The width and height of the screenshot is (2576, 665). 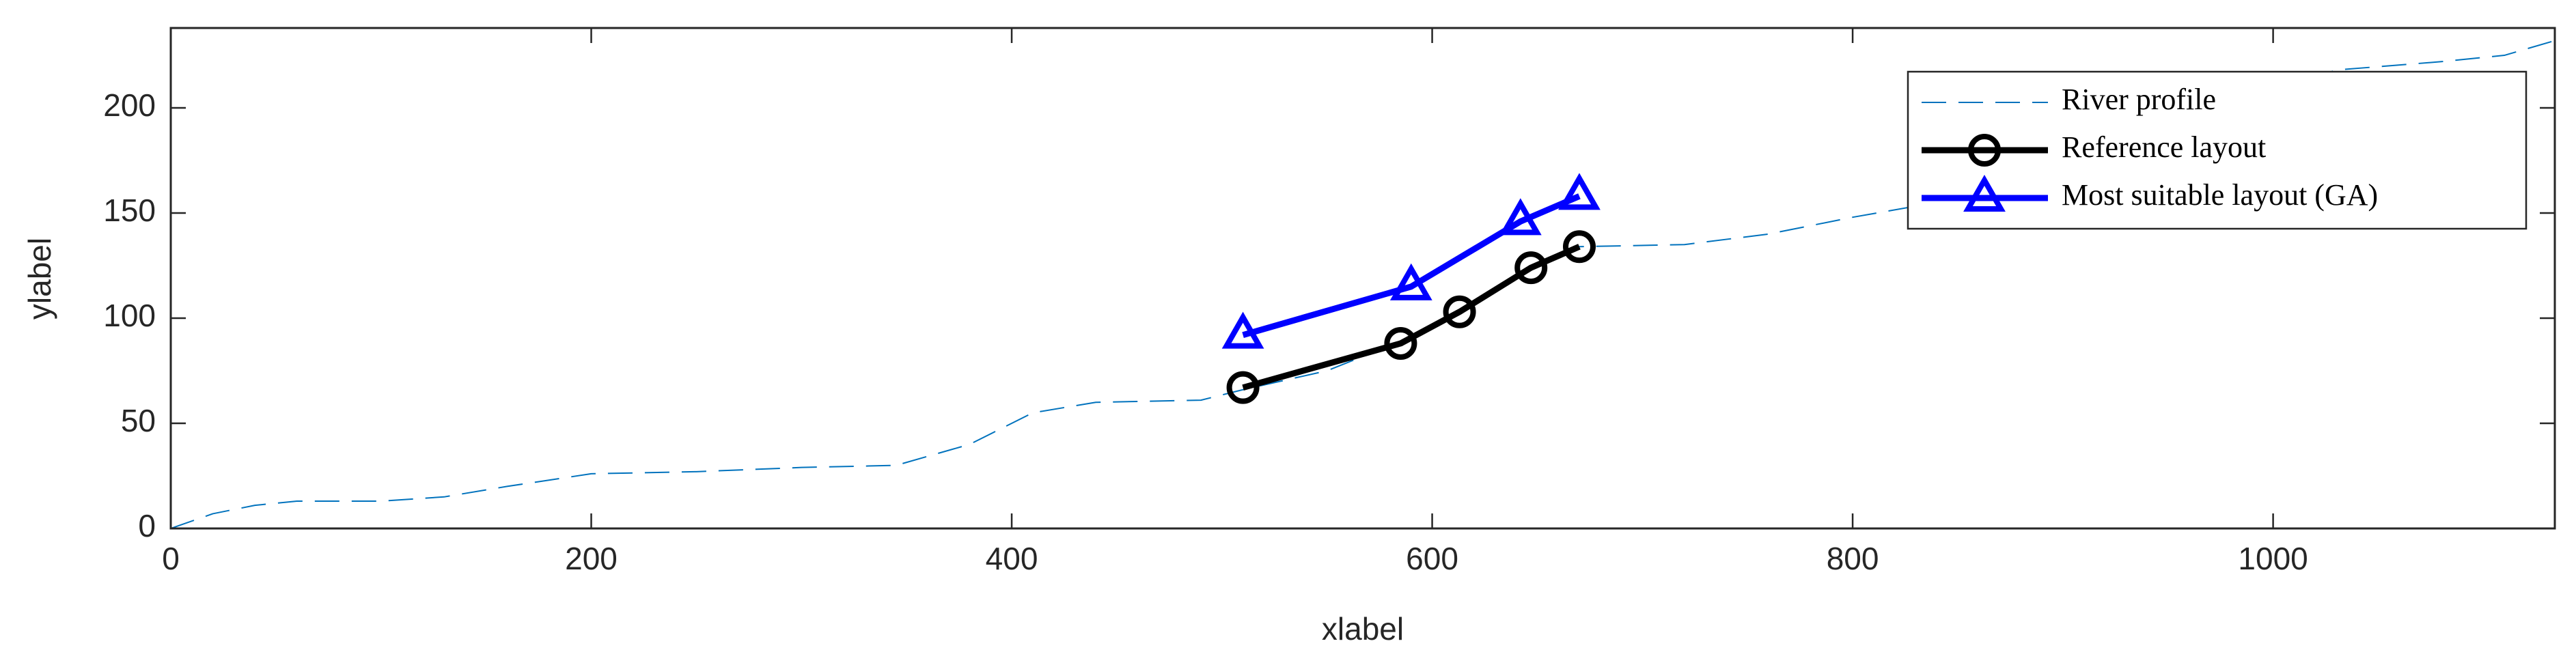 What do you see at coordinates (147, 525) in the screenshot?
I see `y-tick-label: 0` at bounding box center [147, 525].